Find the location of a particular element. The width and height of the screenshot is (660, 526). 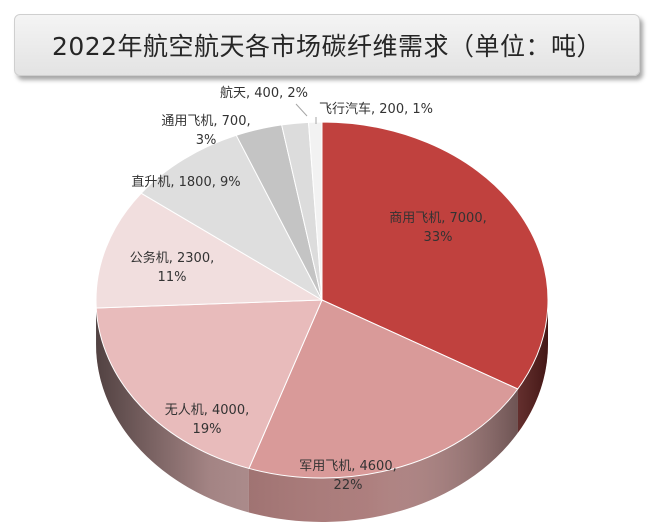

slice-label-text: 通用飞机, 700, is located at coordinates (205, 121).